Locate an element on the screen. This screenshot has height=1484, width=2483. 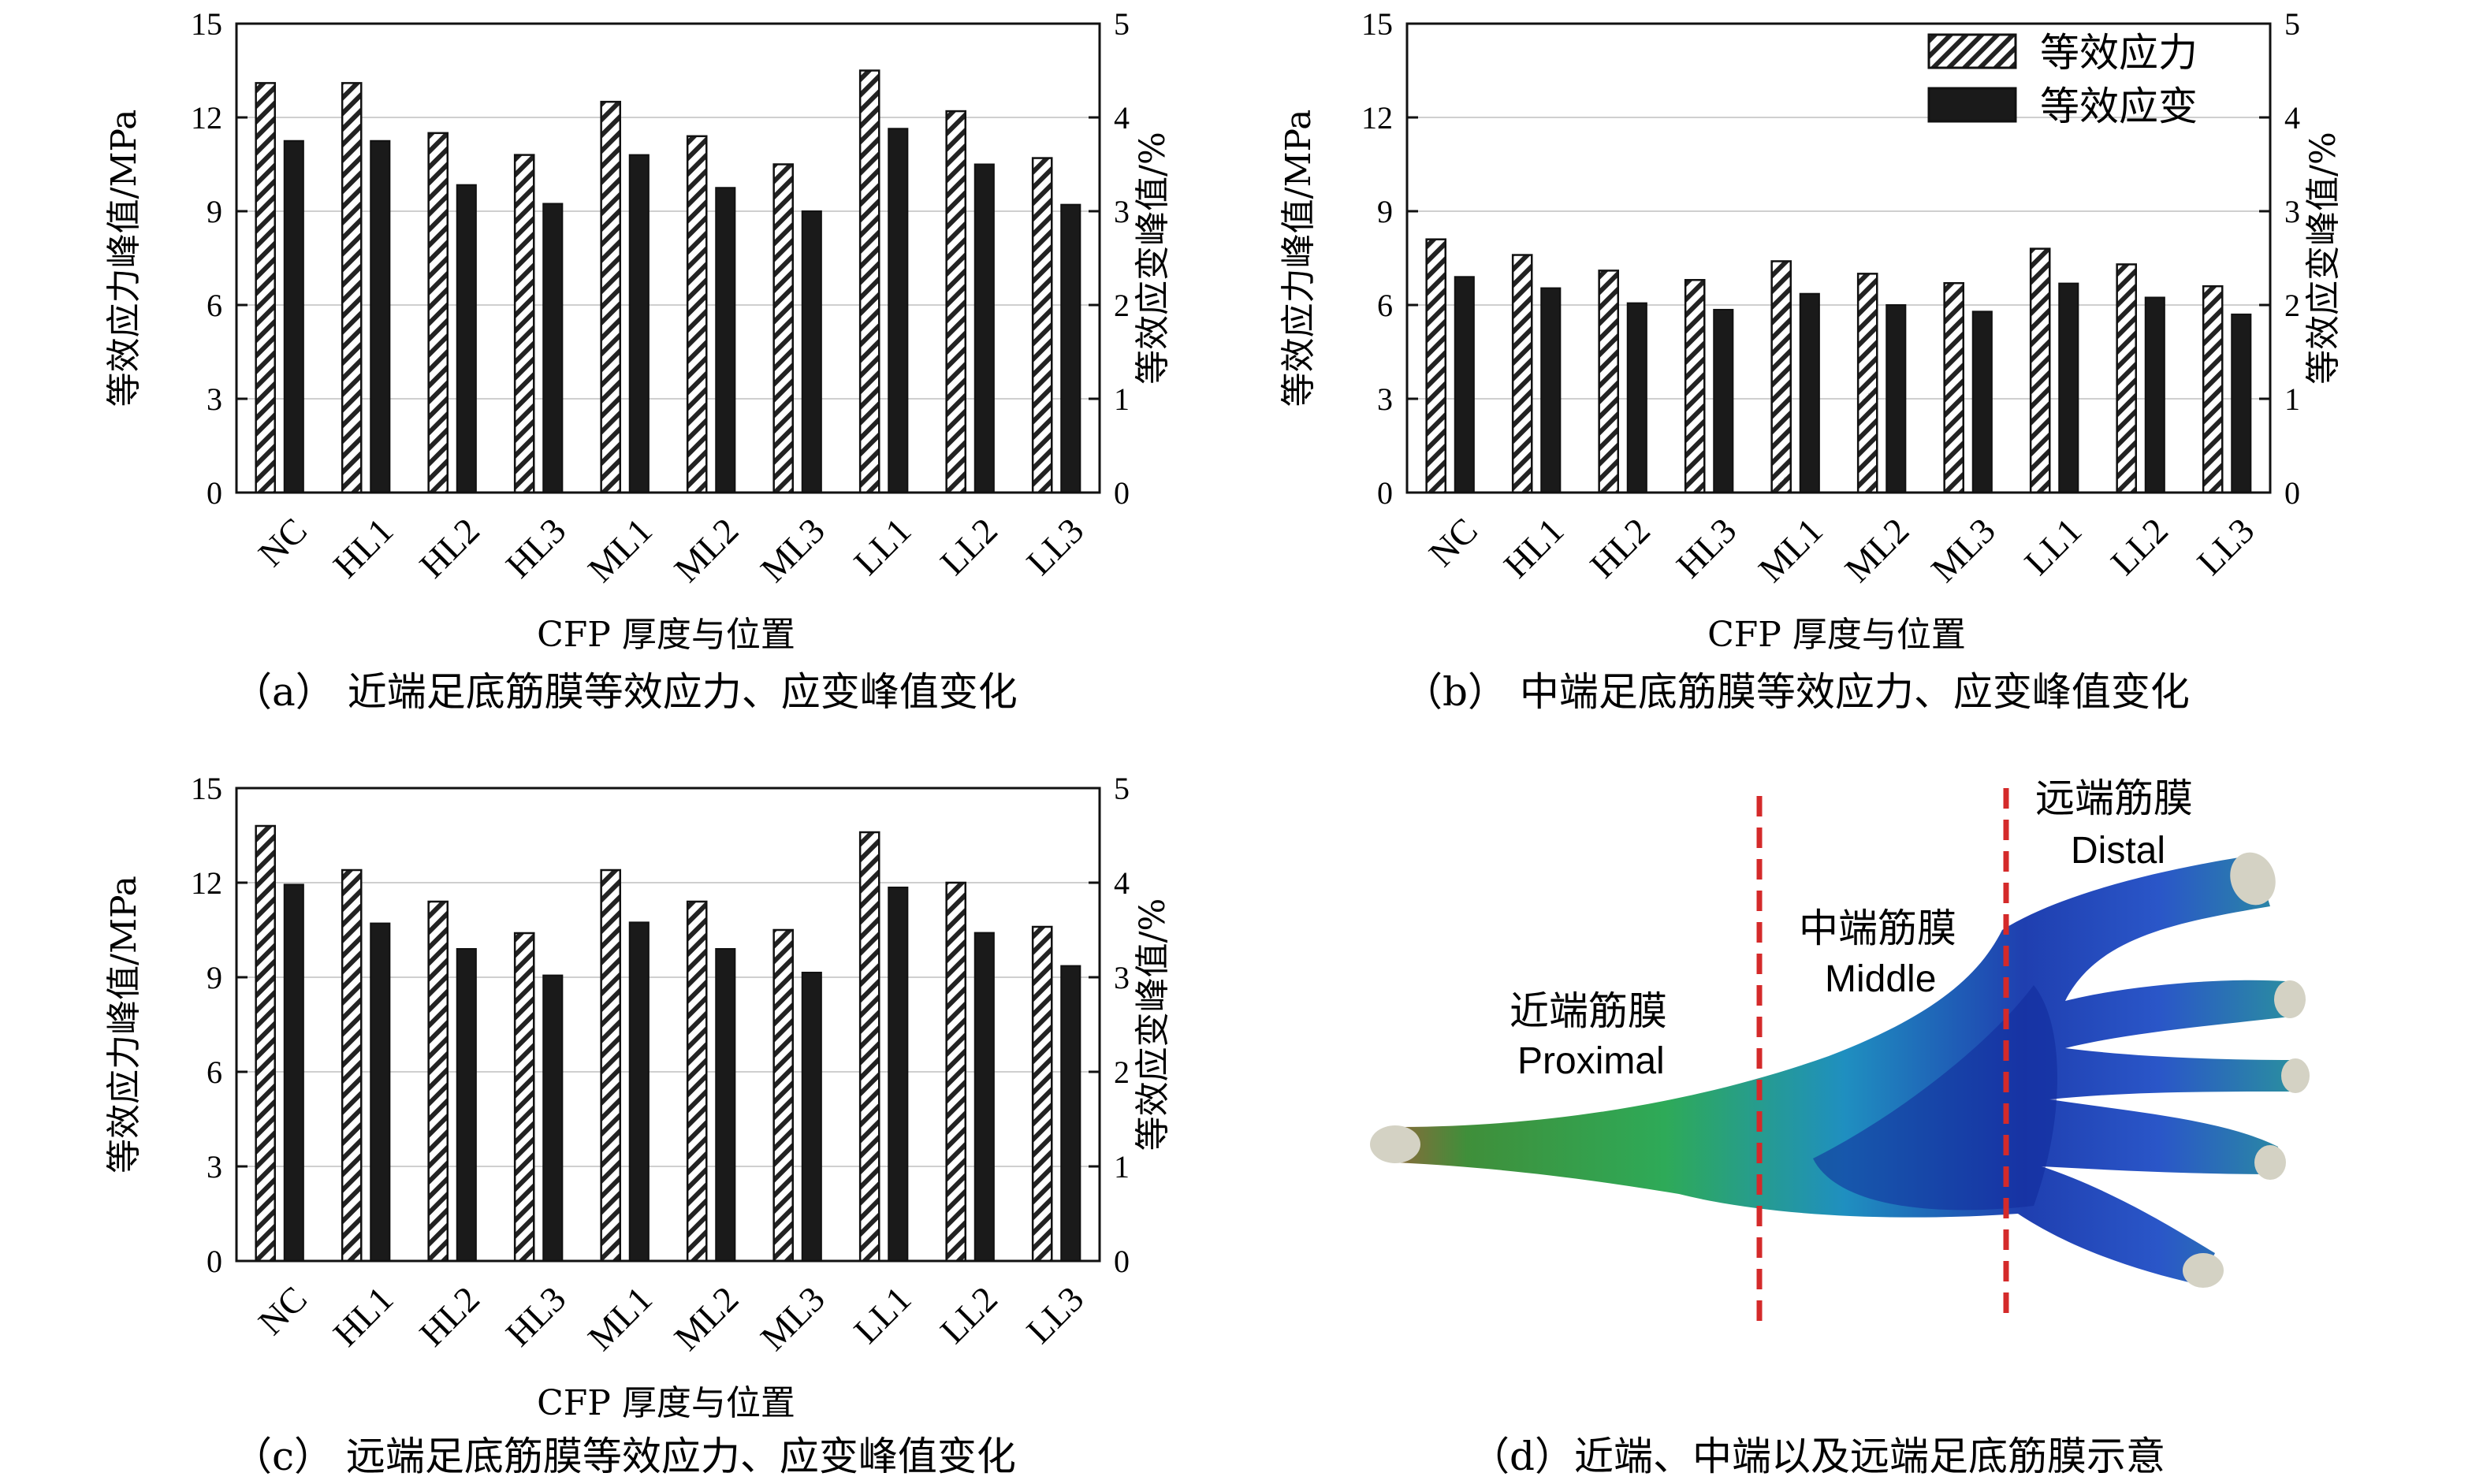
y2-tick-label: 3 is located at coordinates (2292, 211).